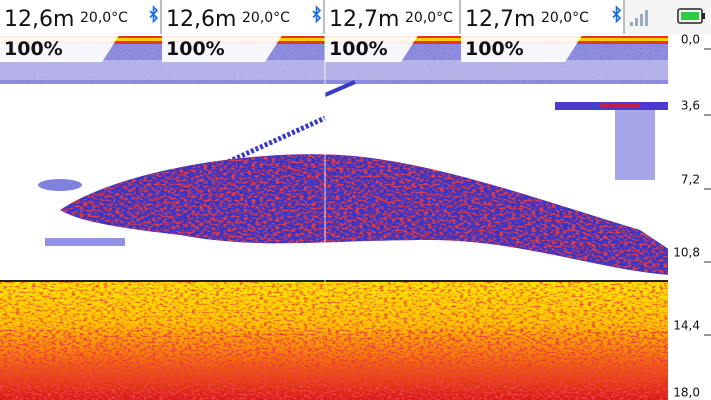  Describe the element at coordinates (690, 40) in the screenshot. I see `depth-scale-label: 0,0` at that location.